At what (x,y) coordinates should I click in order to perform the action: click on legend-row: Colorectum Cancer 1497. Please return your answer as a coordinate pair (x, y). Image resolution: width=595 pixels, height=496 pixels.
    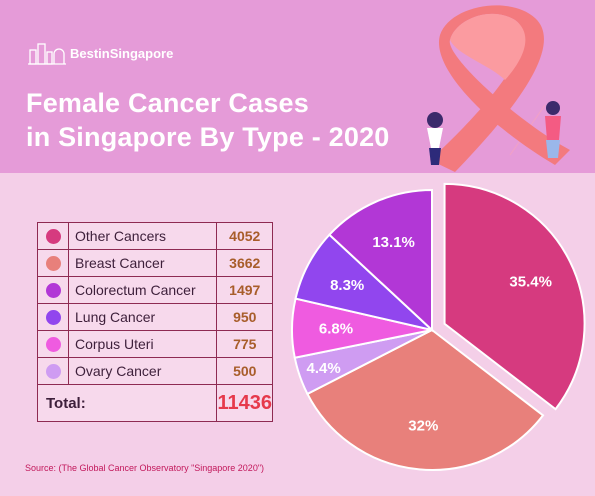
    Looking at the image, I should click on (155, 290).